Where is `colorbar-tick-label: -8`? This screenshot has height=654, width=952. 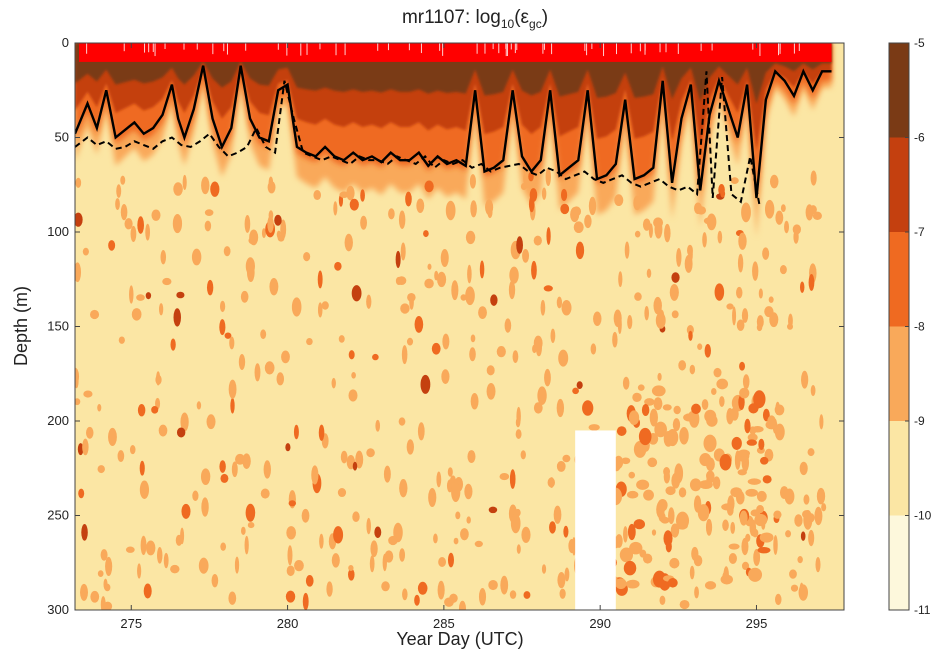
colorbar-tick-label: -8 is located at coordinates (919, 327).